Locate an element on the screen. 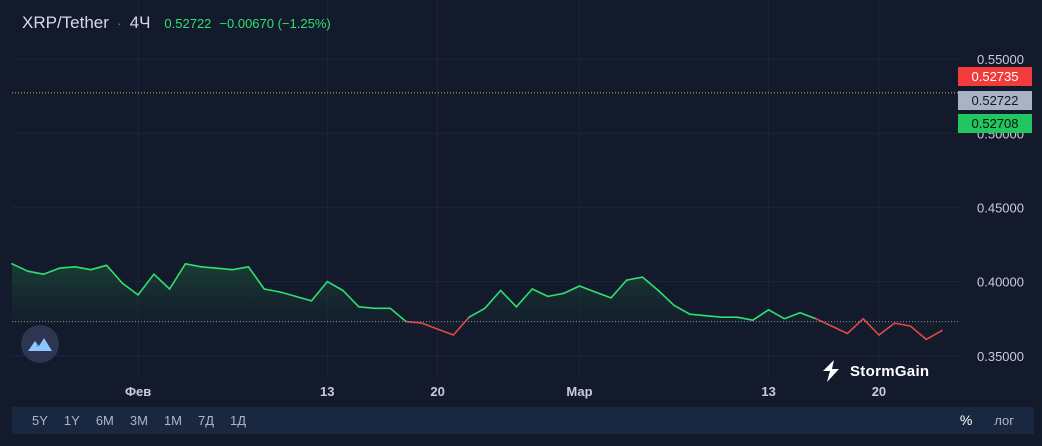 The height and width of the screenshot is (446, 1042). last-price: 0.52722 is located at coordinates (188, 23).